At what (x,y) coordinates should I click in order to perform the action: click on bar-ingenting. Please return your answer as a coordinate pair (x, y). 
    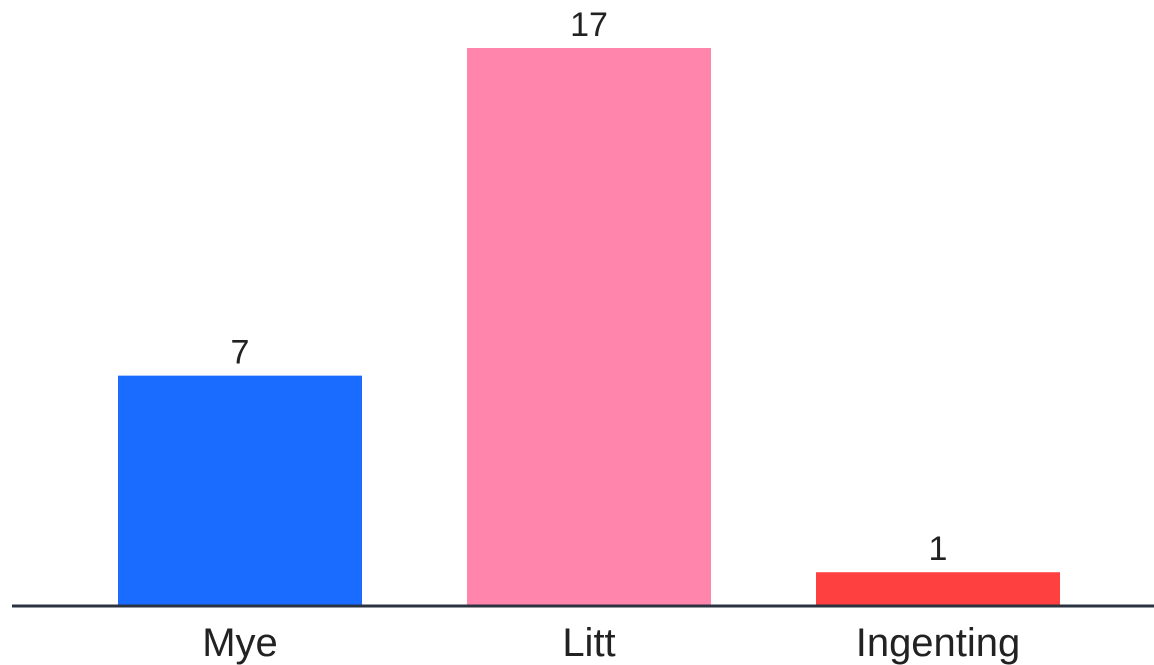
    Looking at the image, I should click on (938, 588).